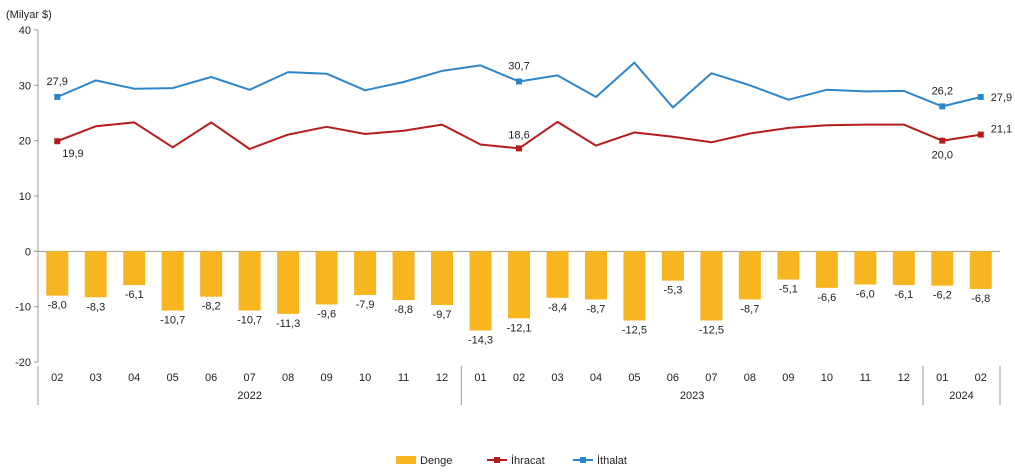 Image resolution: width=1015 pixels, height=473 pixels. Describe the element at coordinates (826, 298) in the screenshot. I see `bar-value-label: -6,6` at that location.